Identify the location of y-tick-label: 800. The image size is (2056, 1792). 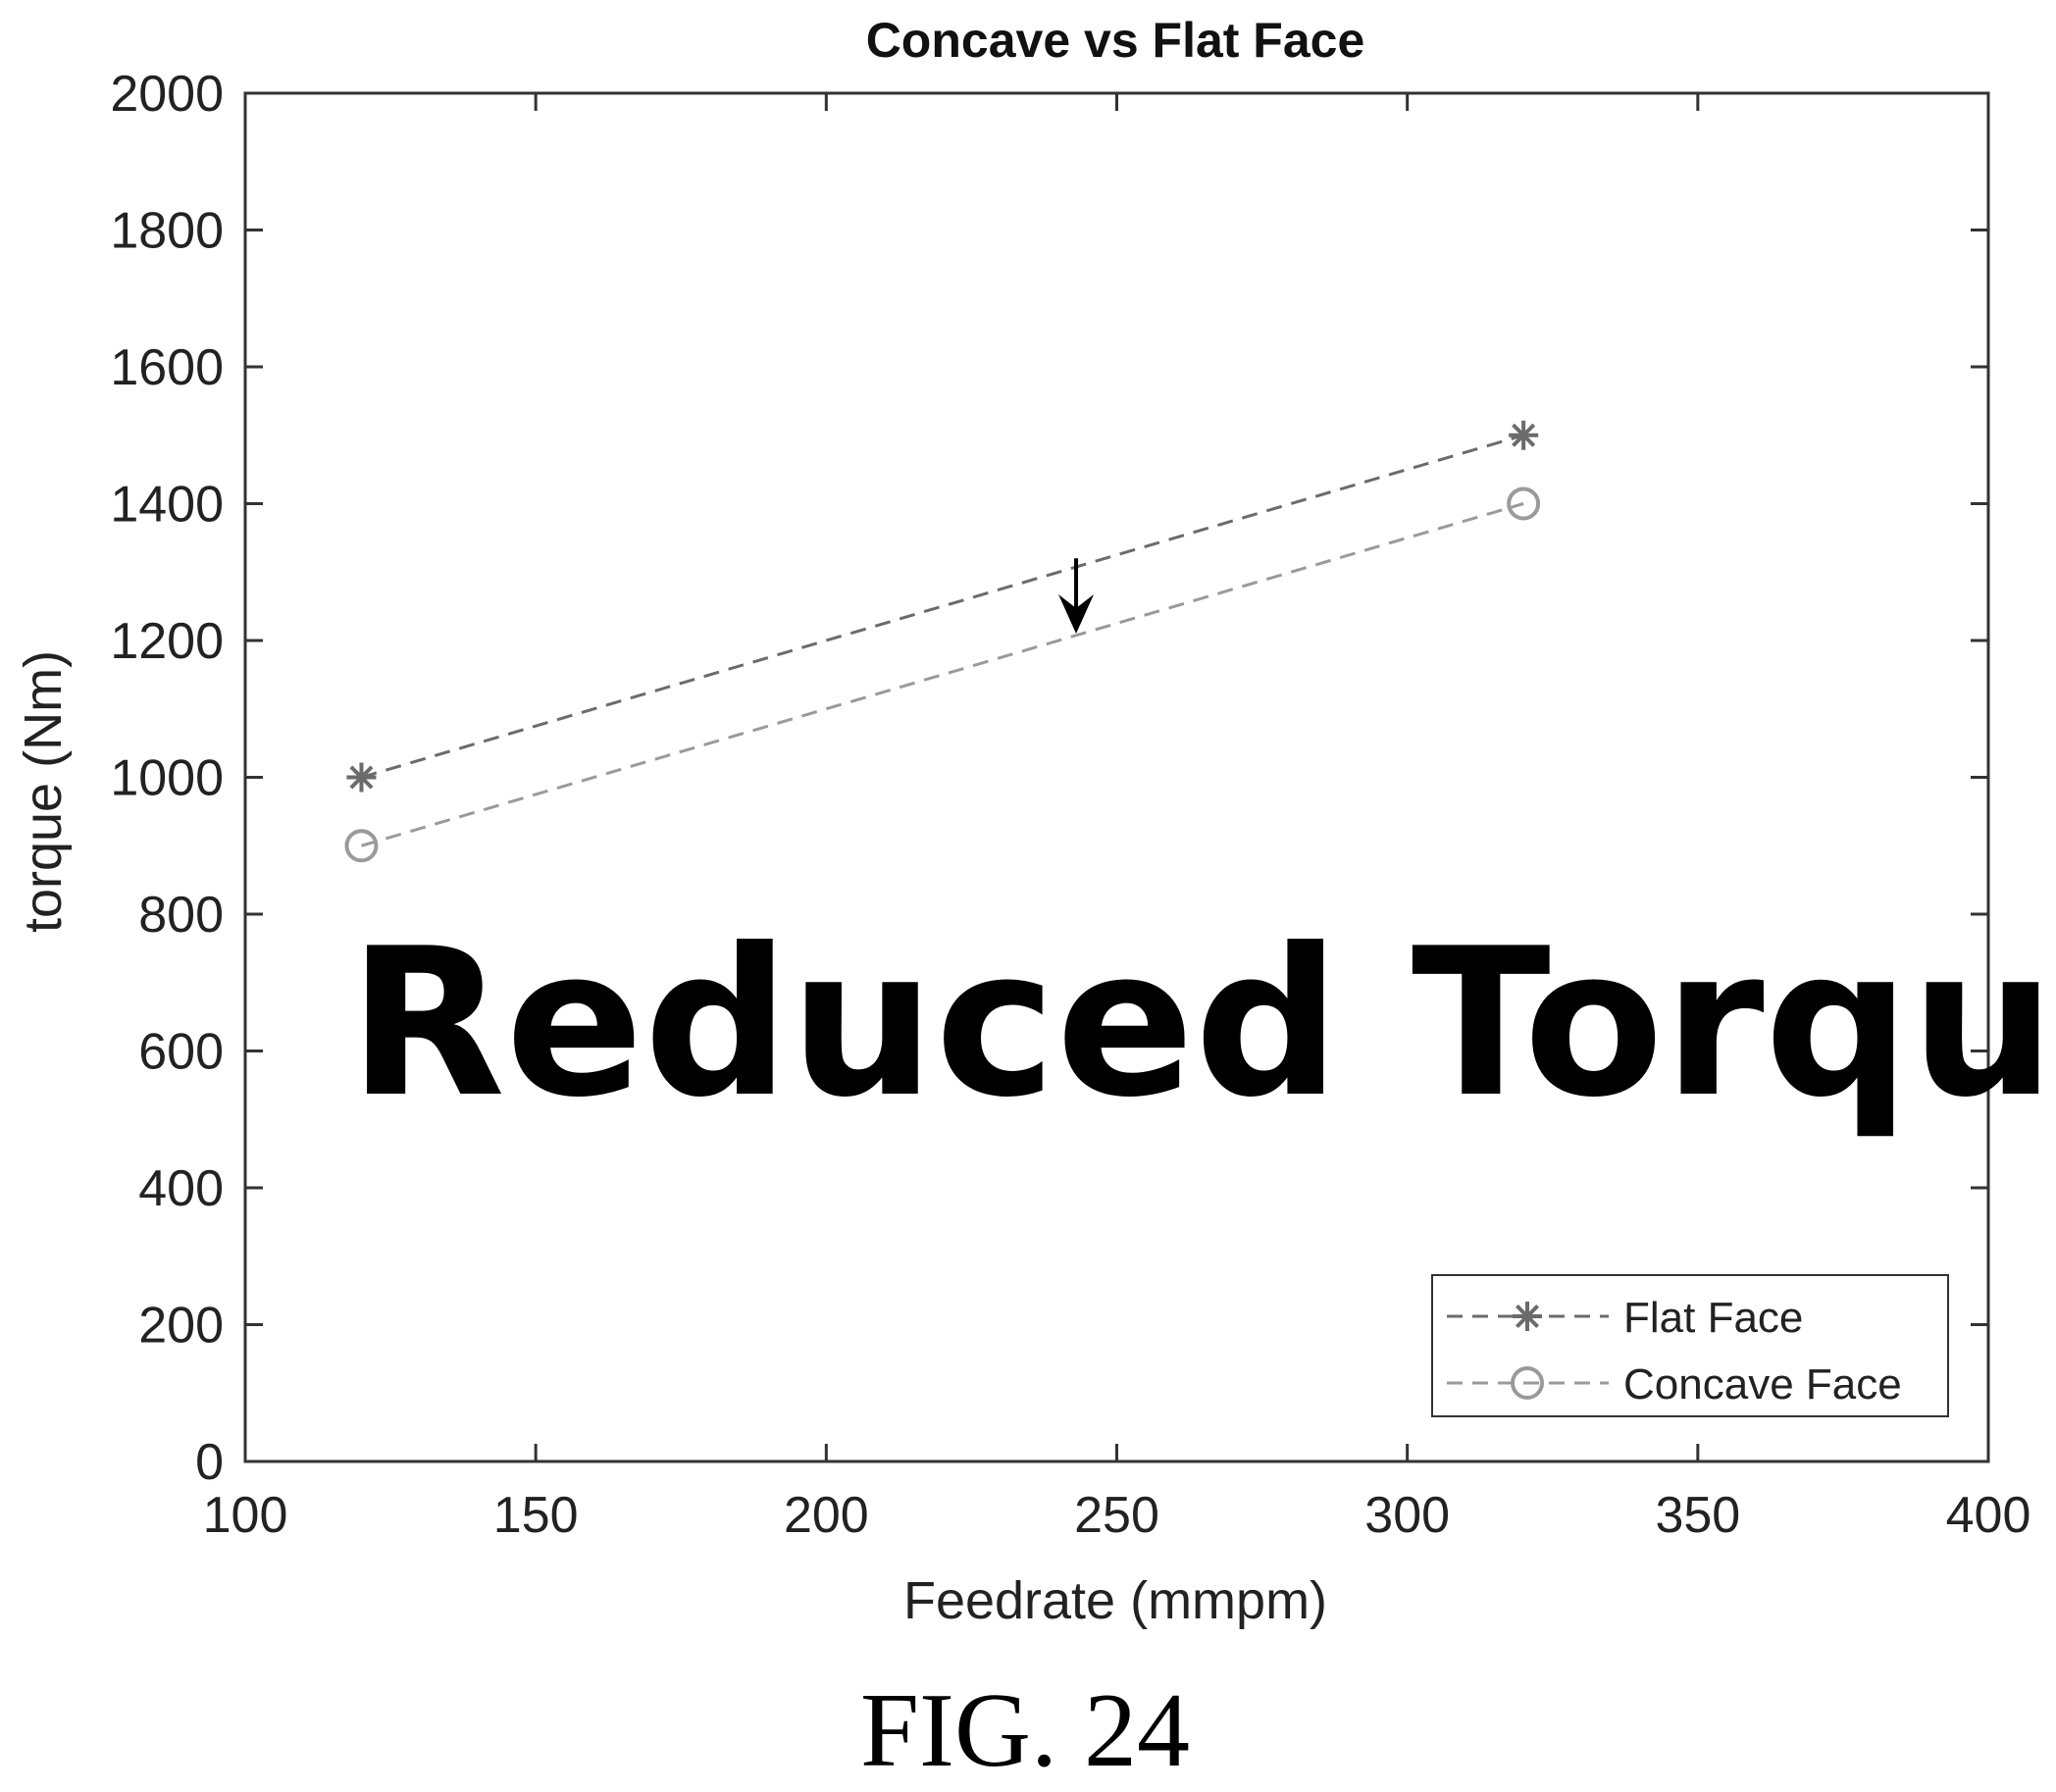
(181, 915).